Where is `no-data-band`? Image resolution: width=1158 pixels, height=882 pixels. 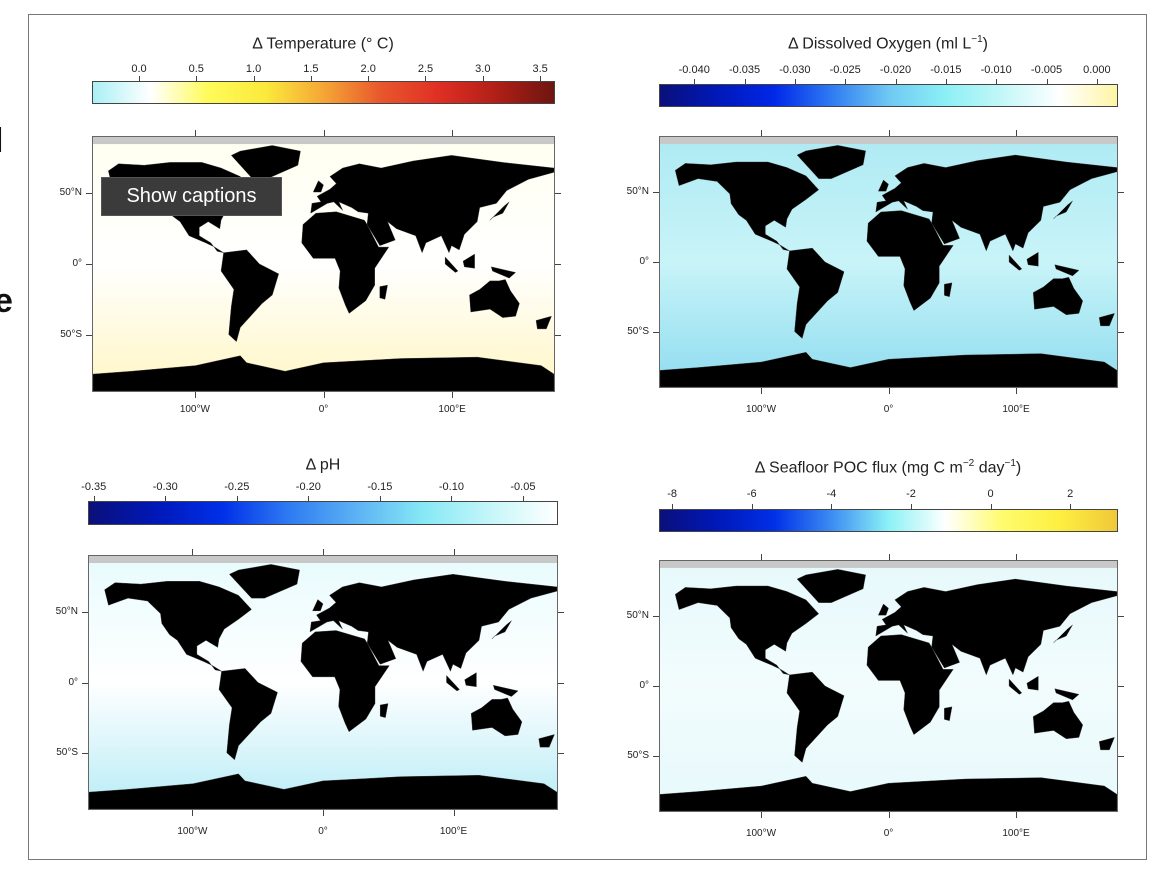
no-data-band is located at coordinates (888, 140).